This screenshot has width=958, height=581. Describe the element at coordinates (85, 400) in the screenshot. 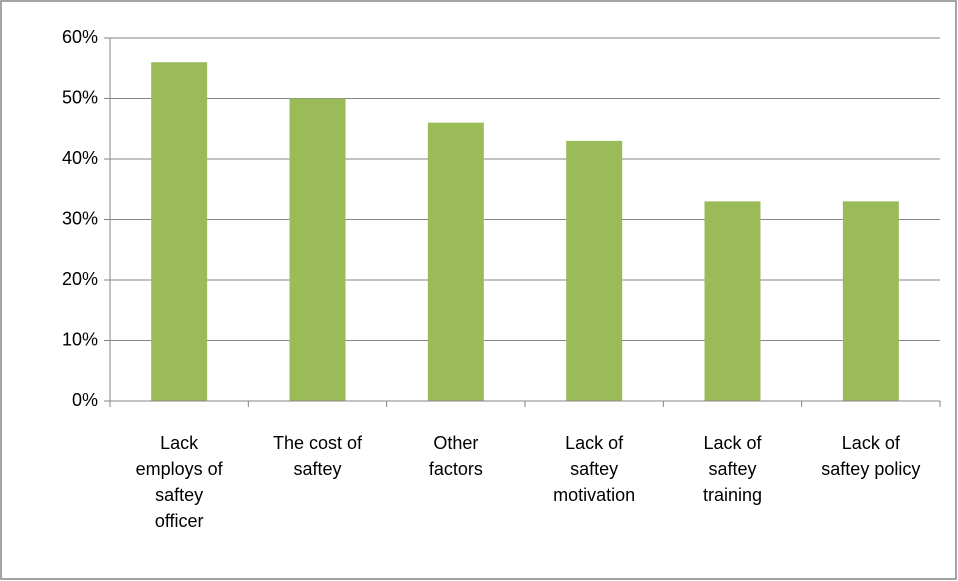

I see `y-tick-label: 0%` at that location.